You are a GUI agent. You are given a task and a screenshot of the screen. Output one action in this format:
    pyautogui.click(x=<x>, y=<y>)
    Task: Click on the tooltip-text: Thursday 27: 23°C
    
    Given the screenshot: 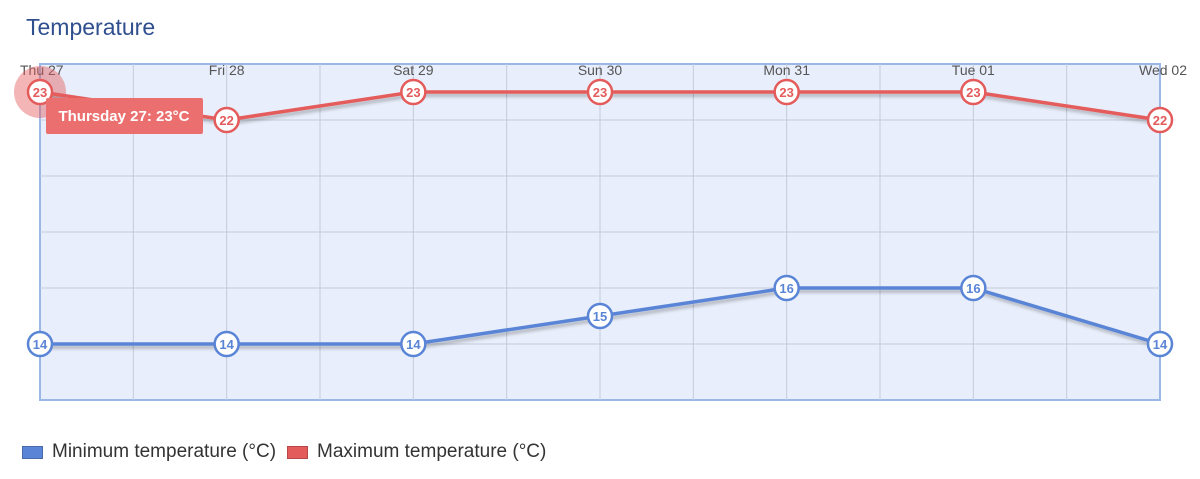 What is the action you would take?
    pyautogui.click(x=123, y=116)
    